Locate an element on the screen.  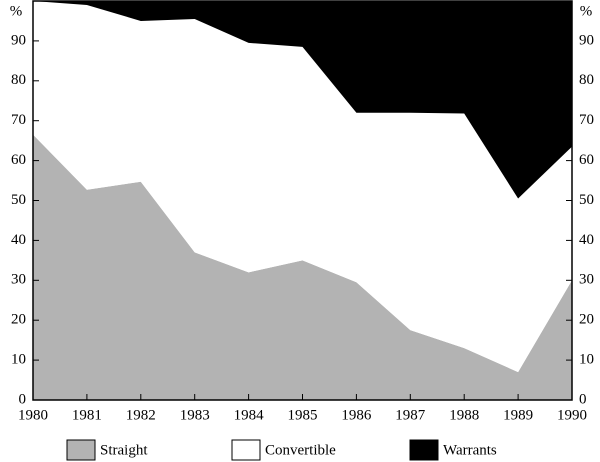
y2-tick-label: 60 is located at coordinates (586, 160).